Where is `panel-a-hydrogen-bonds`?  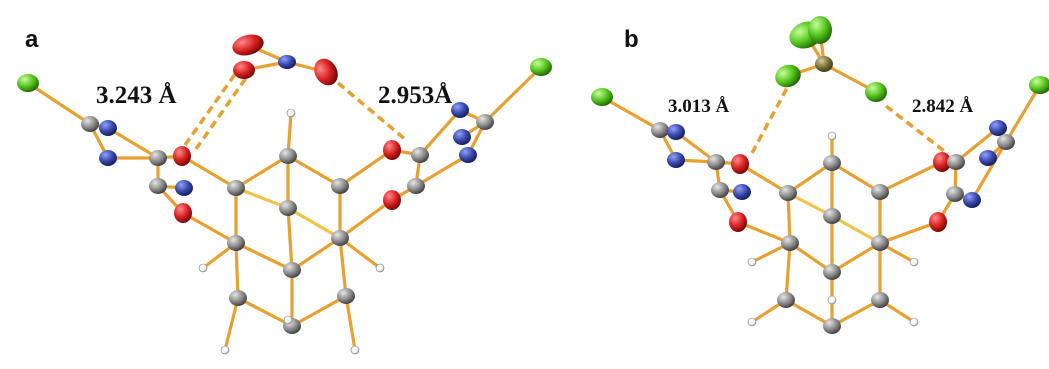 panel-a-hydrogen-bonds is located at coordinates (295, 109).